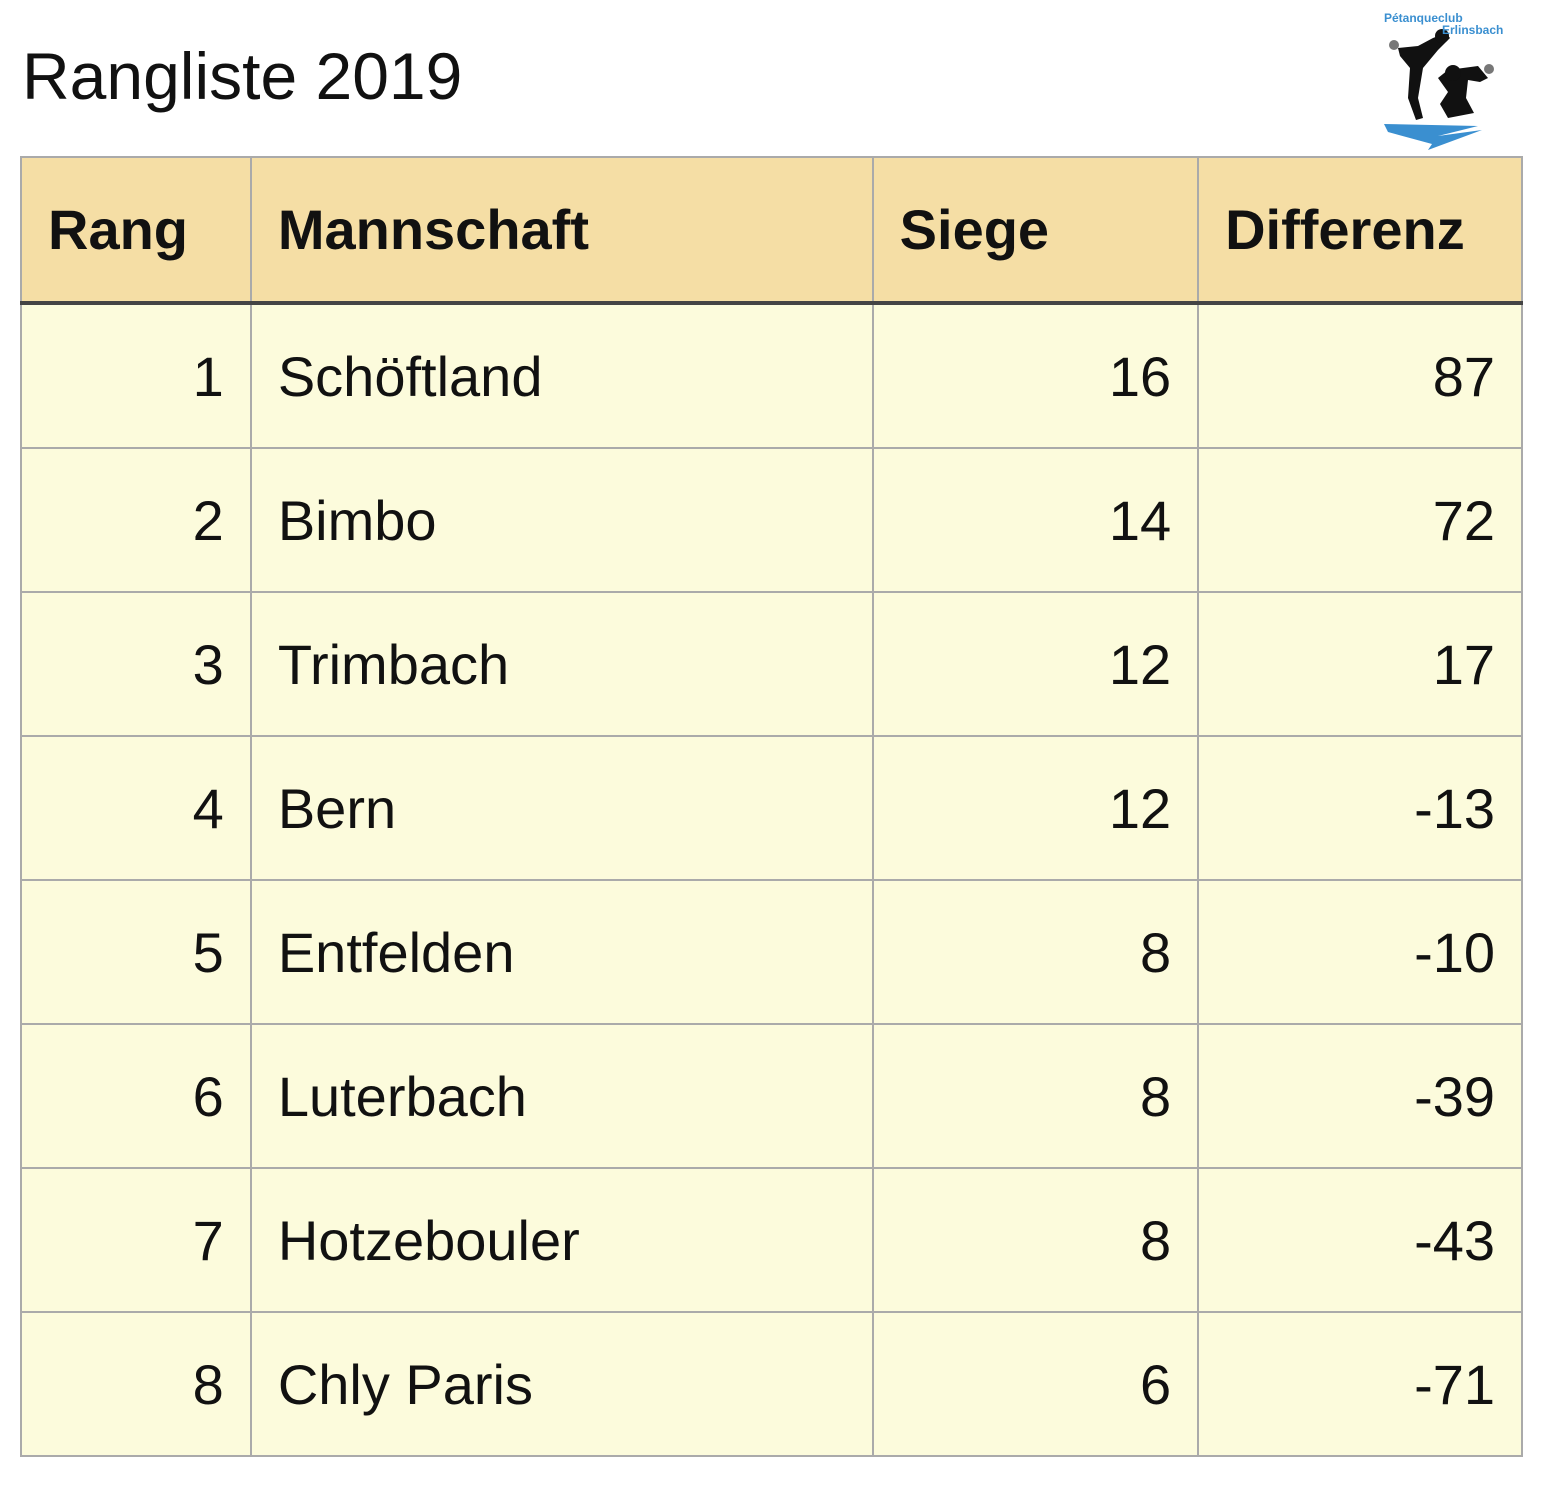  What do you see at coordinates (1035, 520) in the screenshot?
I see `wins-cell: 14` at bounding box center [1035, 520].